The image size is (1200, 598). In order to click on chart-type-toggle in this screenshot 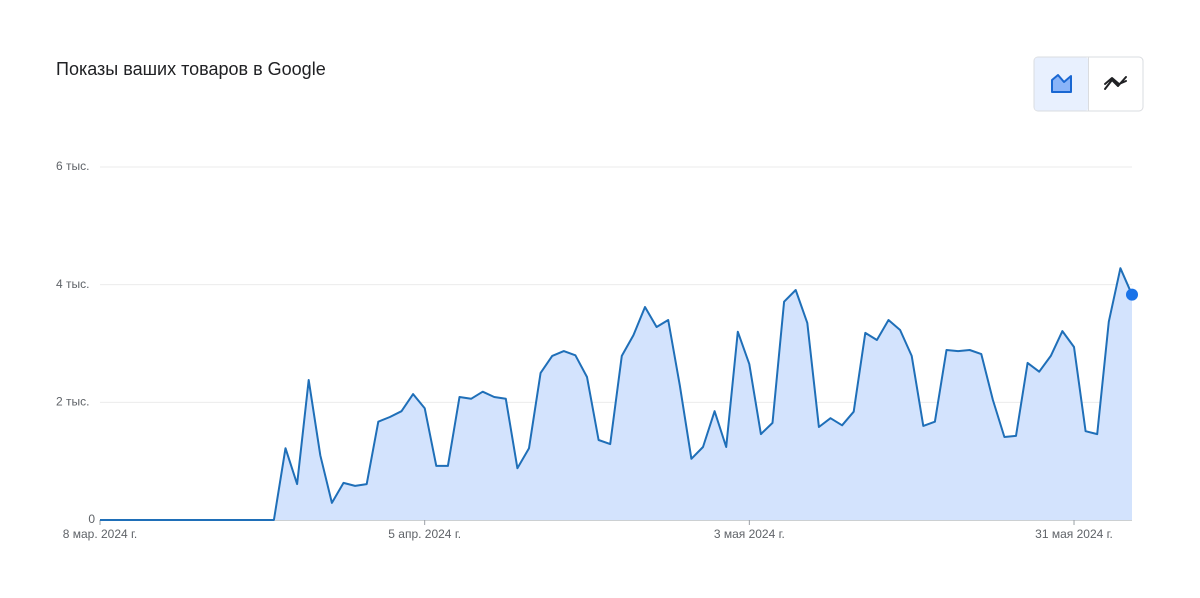, I will do `click(1088, 84)`.